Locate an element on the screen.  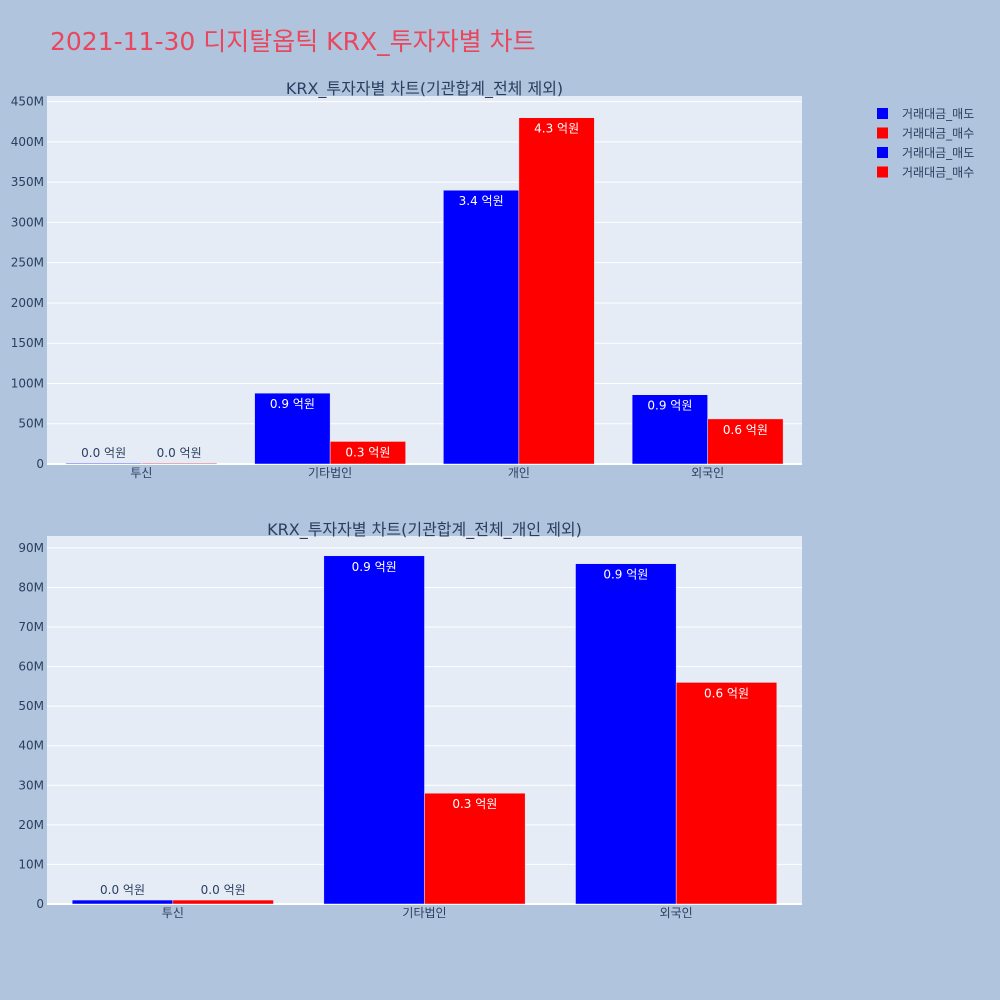
y-tick-label: 20M is located at coordinates (31, 825).